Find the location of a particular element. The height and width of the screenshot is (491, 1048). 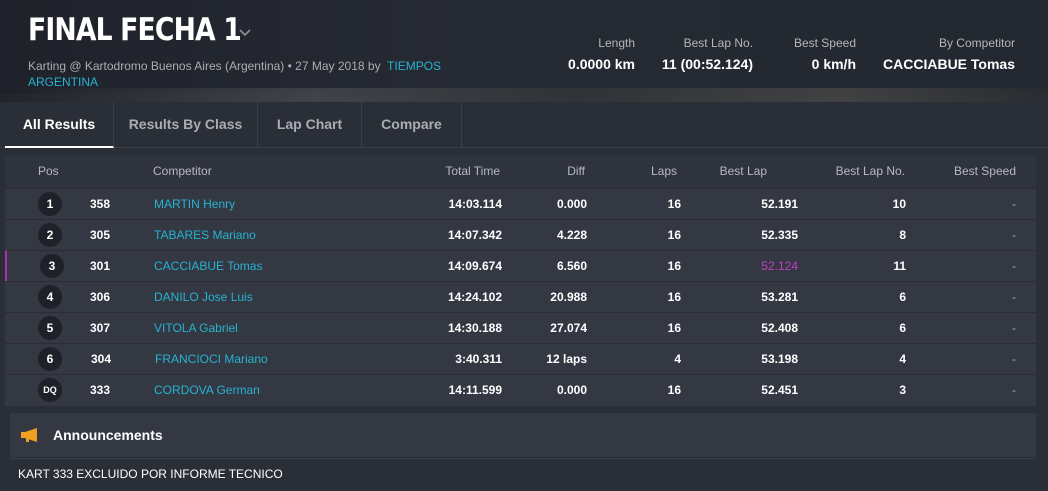

page-title: FINAL FECHA 1 is located at coordinates (135, 30).